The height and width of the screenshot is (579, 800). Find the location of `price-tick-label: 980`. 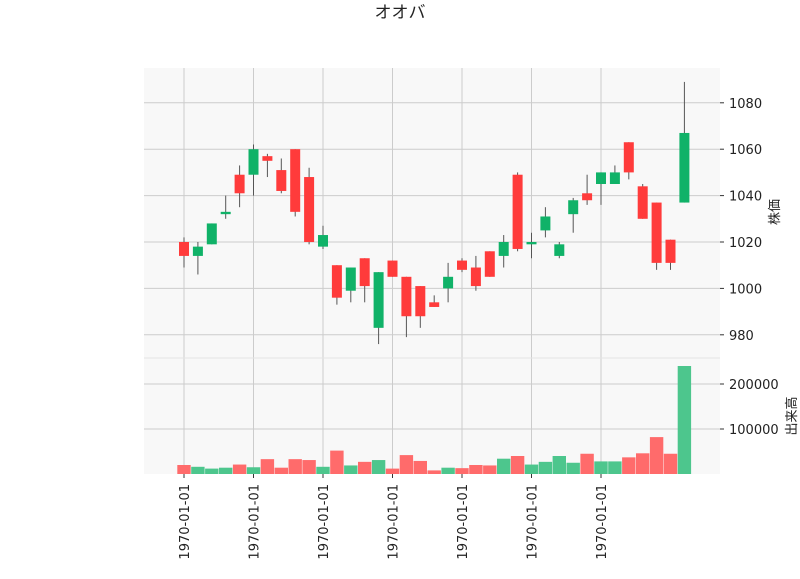

price-tick-label: 980 is located at coordinates (741, 336).